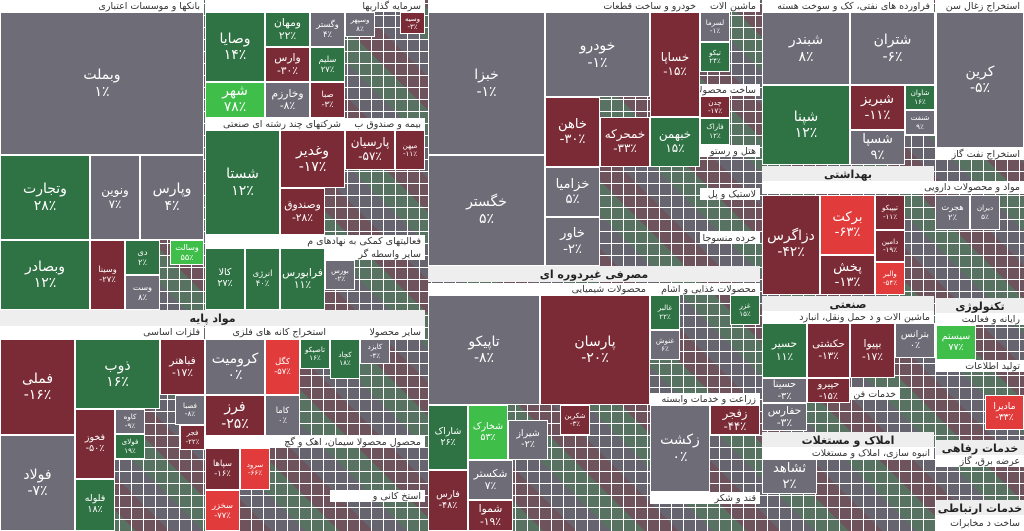  What do you see at coordinates (115, 203) in the screenshot?
I see `stock-change: ۷٪` at bounding box center [115, 203].